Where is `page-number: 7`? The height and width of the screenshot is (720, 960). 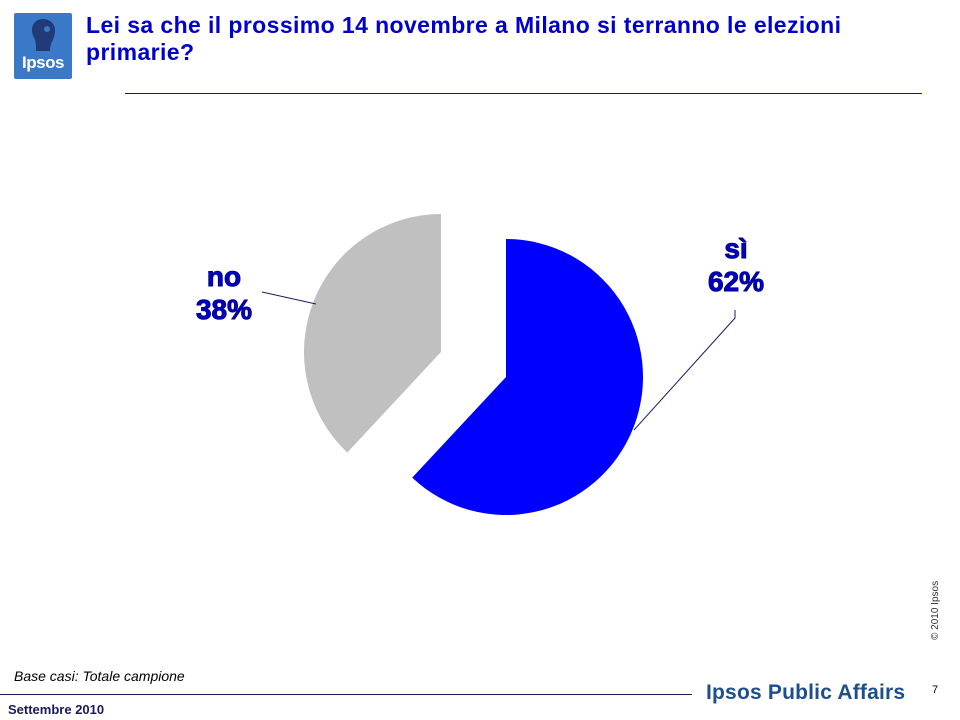
page-number: 7 is located at coordinates (935, 690).